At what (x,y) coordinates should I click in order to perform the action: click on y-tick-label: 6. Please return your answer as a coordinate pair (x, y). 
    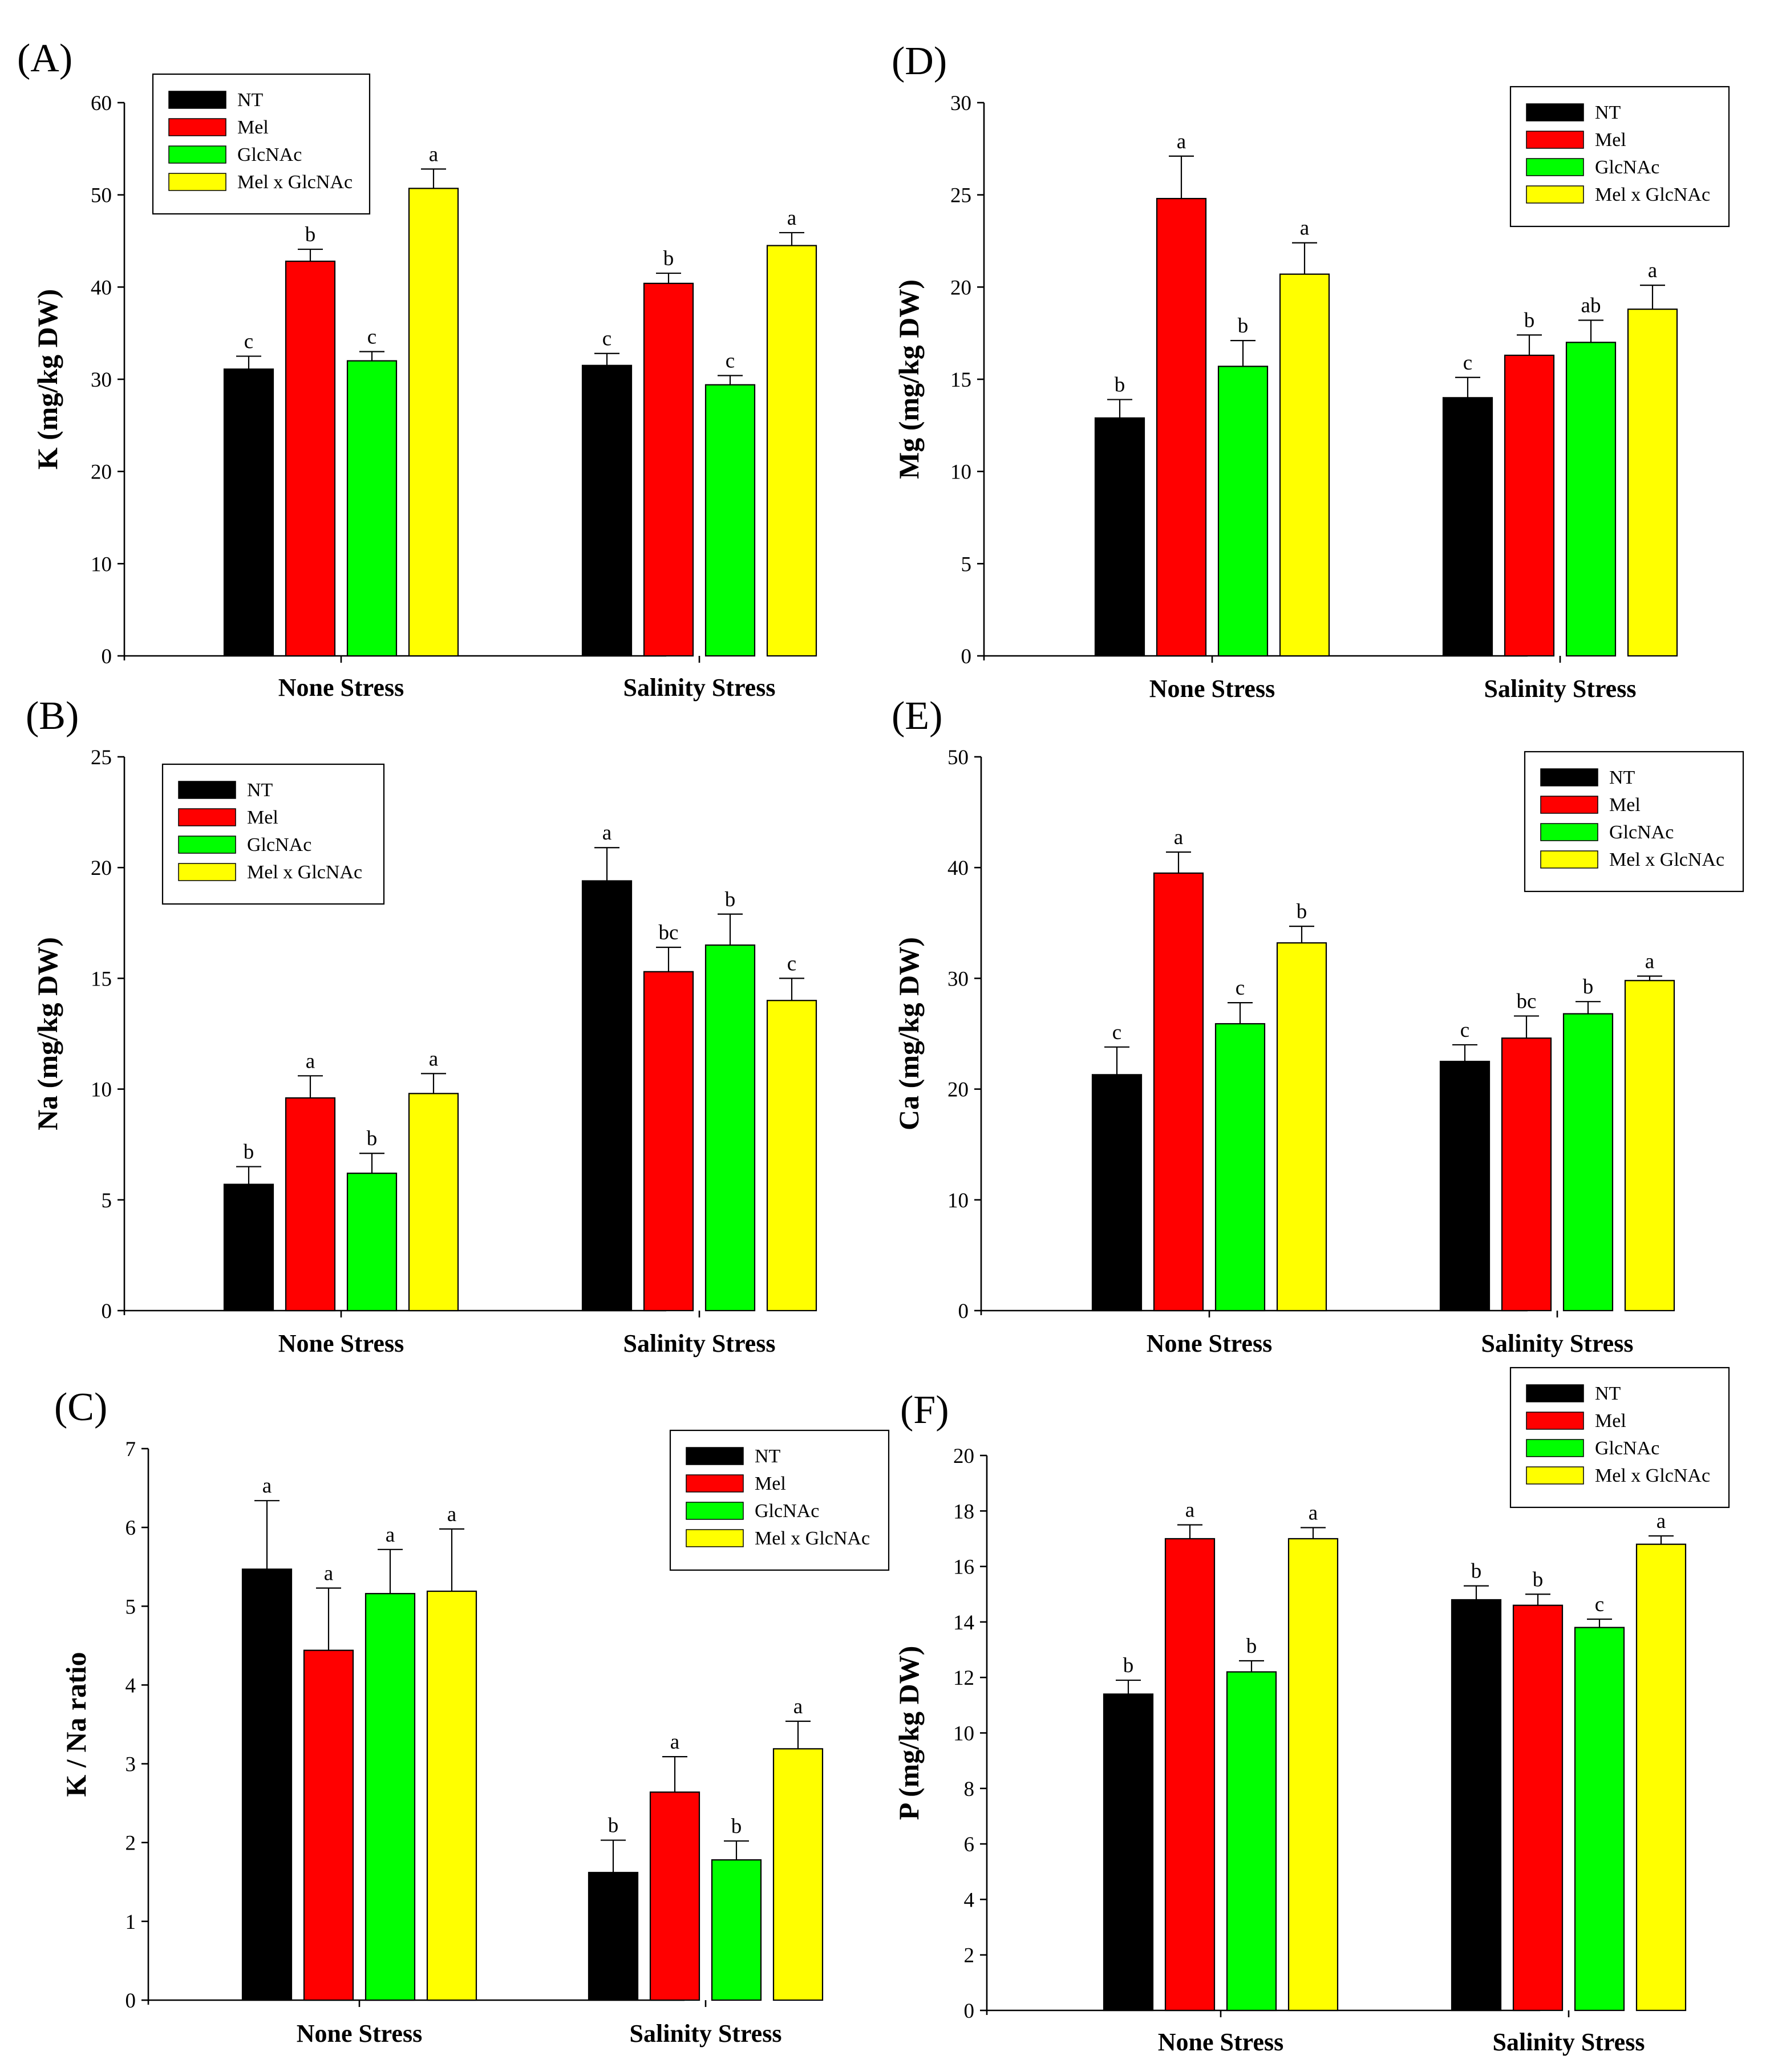
    Looking at the image, I should click on (970, 1844).